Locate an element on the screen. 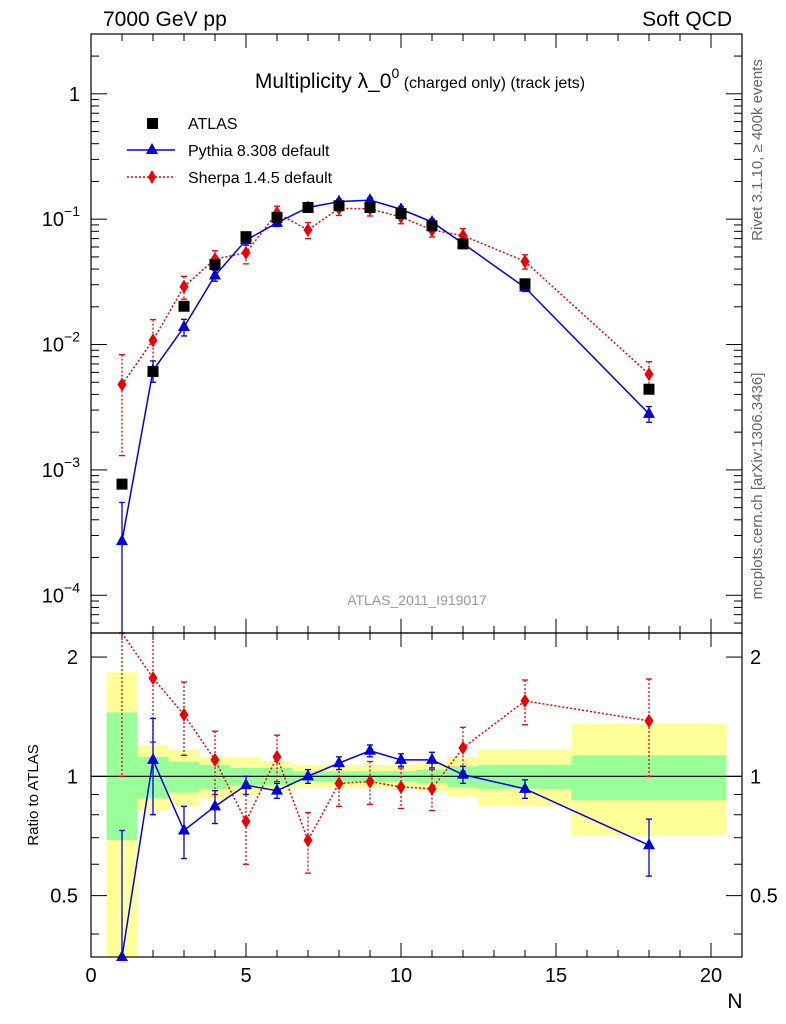 This screenshot has width=786, height=1024. ratio-y-tick-label: 0.5 is located at coordinates (64, 897).